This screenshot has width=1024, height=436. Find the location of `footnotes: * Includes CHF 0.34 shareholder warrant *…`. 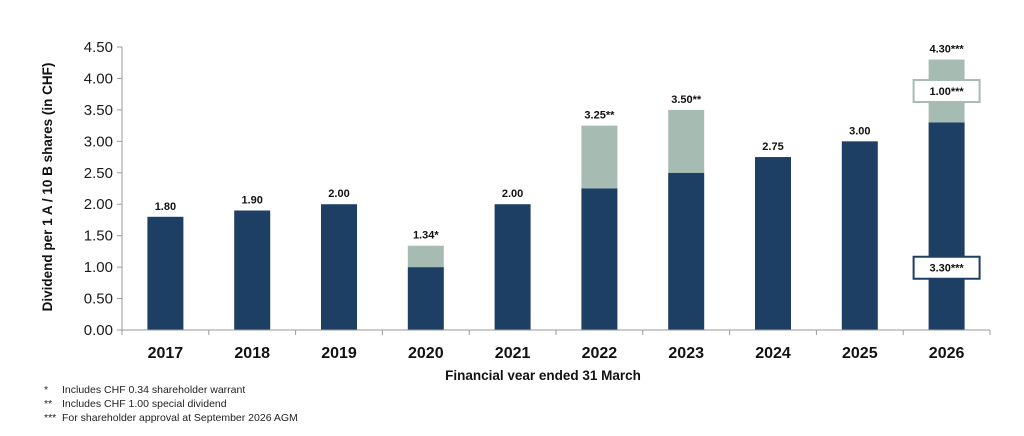

footnotes: * Includes CHF 0.34 shareholder warrant *… is located at coordinates (171, 404).